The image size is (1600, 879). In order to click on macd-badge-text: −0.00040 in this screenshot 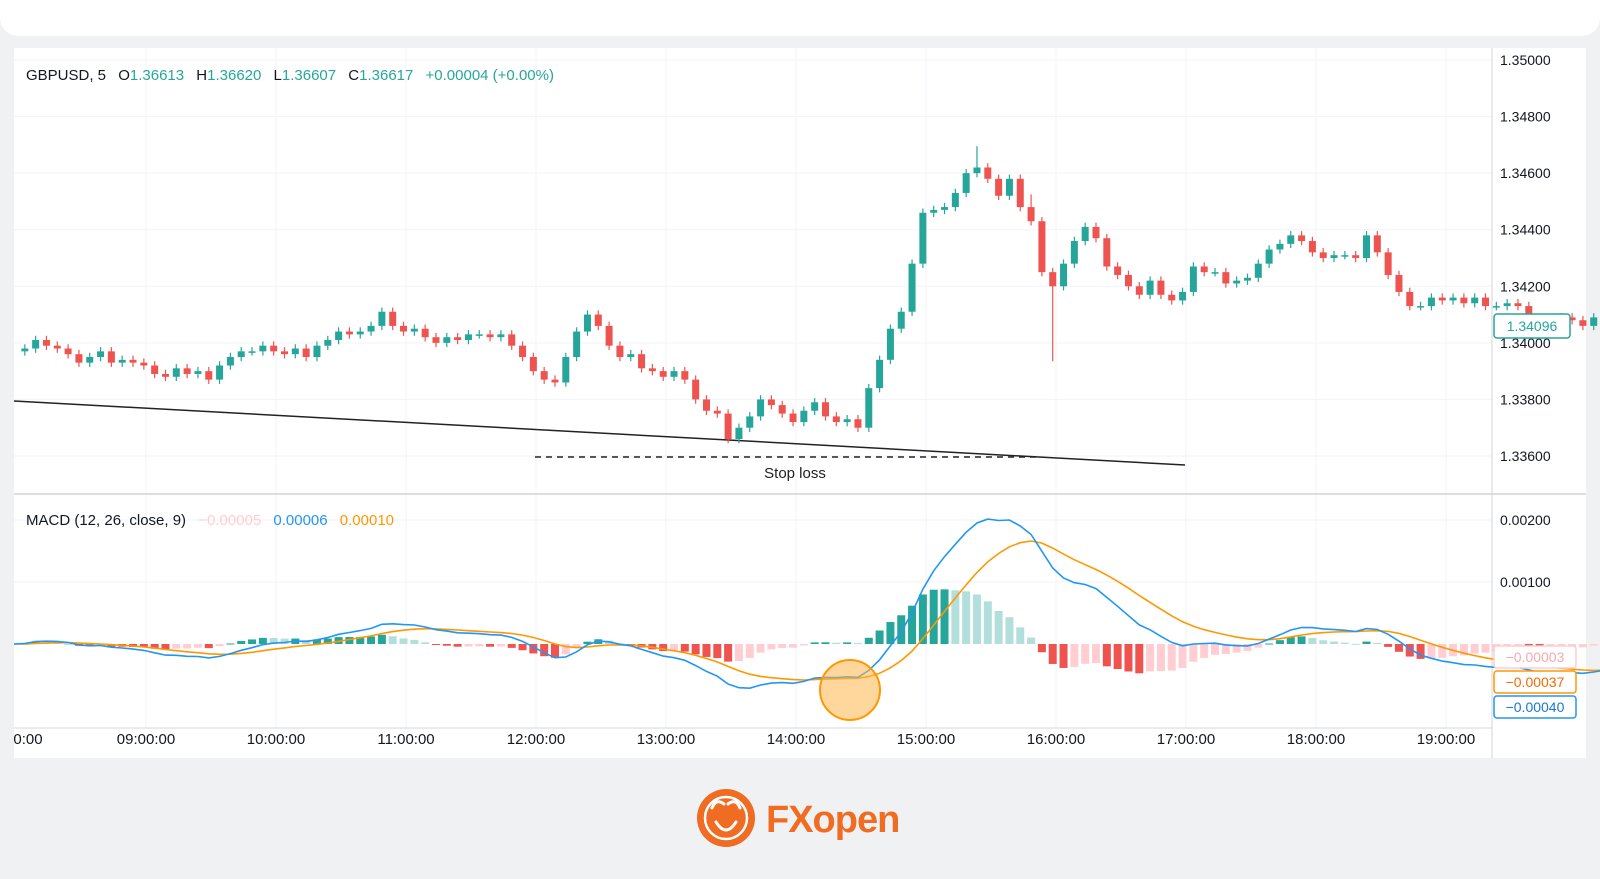, I will do `click(1535, 707)`.